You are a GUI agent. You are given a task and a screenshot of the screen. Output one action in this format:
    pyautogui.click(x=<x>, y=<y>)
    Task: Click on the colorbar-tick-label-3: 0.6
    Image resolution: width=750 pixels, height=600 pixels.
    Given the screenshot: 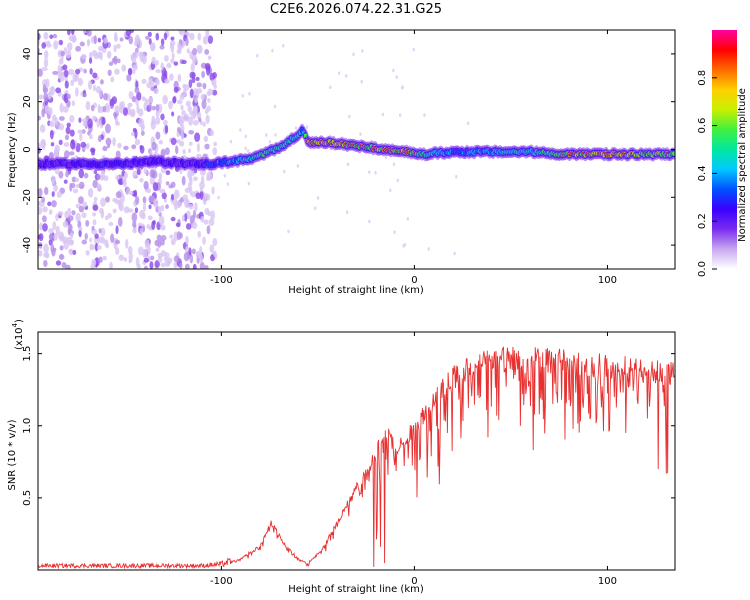 What is the action you would take?
    pyautogui.click(x=702, y=126)
    